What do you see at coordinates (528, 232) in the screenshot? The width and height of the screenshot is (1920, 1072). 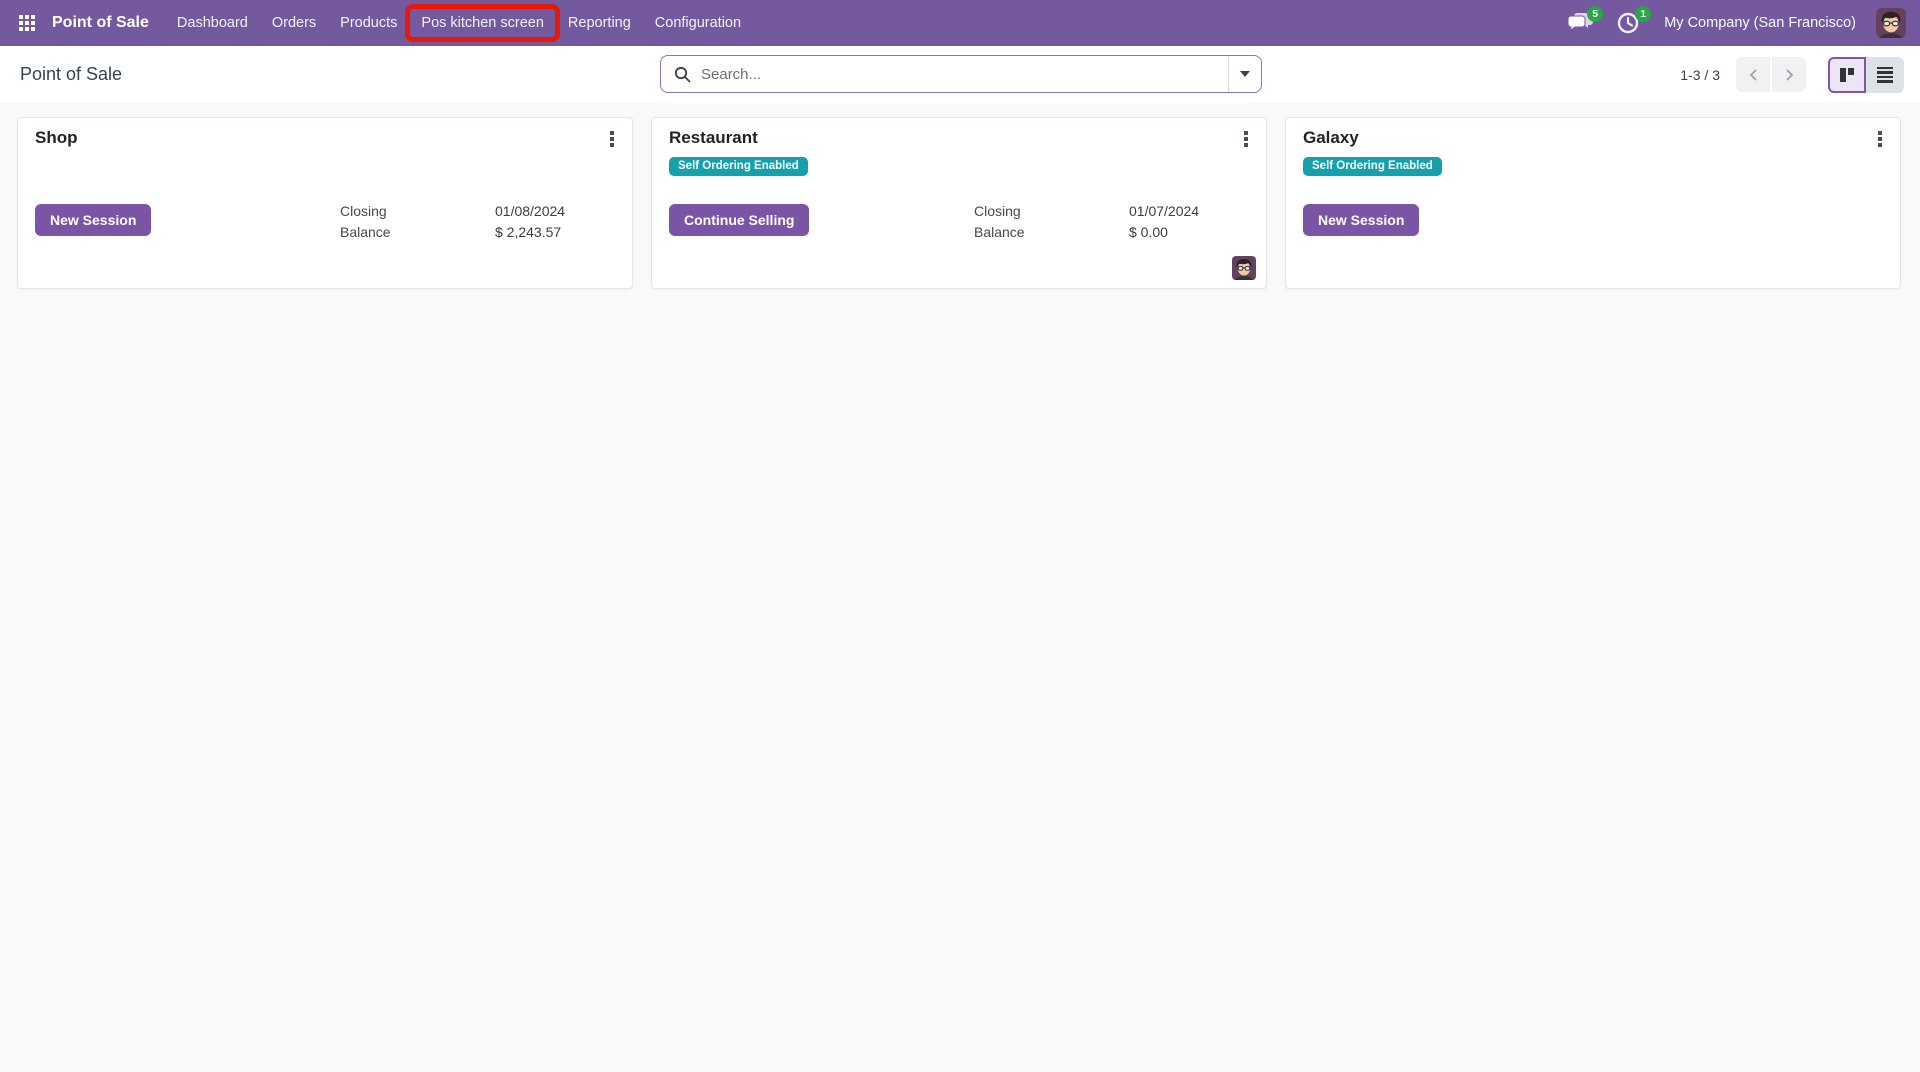 I see `closing-amount: $ 2,243.57` at bounding box center [528, 232].